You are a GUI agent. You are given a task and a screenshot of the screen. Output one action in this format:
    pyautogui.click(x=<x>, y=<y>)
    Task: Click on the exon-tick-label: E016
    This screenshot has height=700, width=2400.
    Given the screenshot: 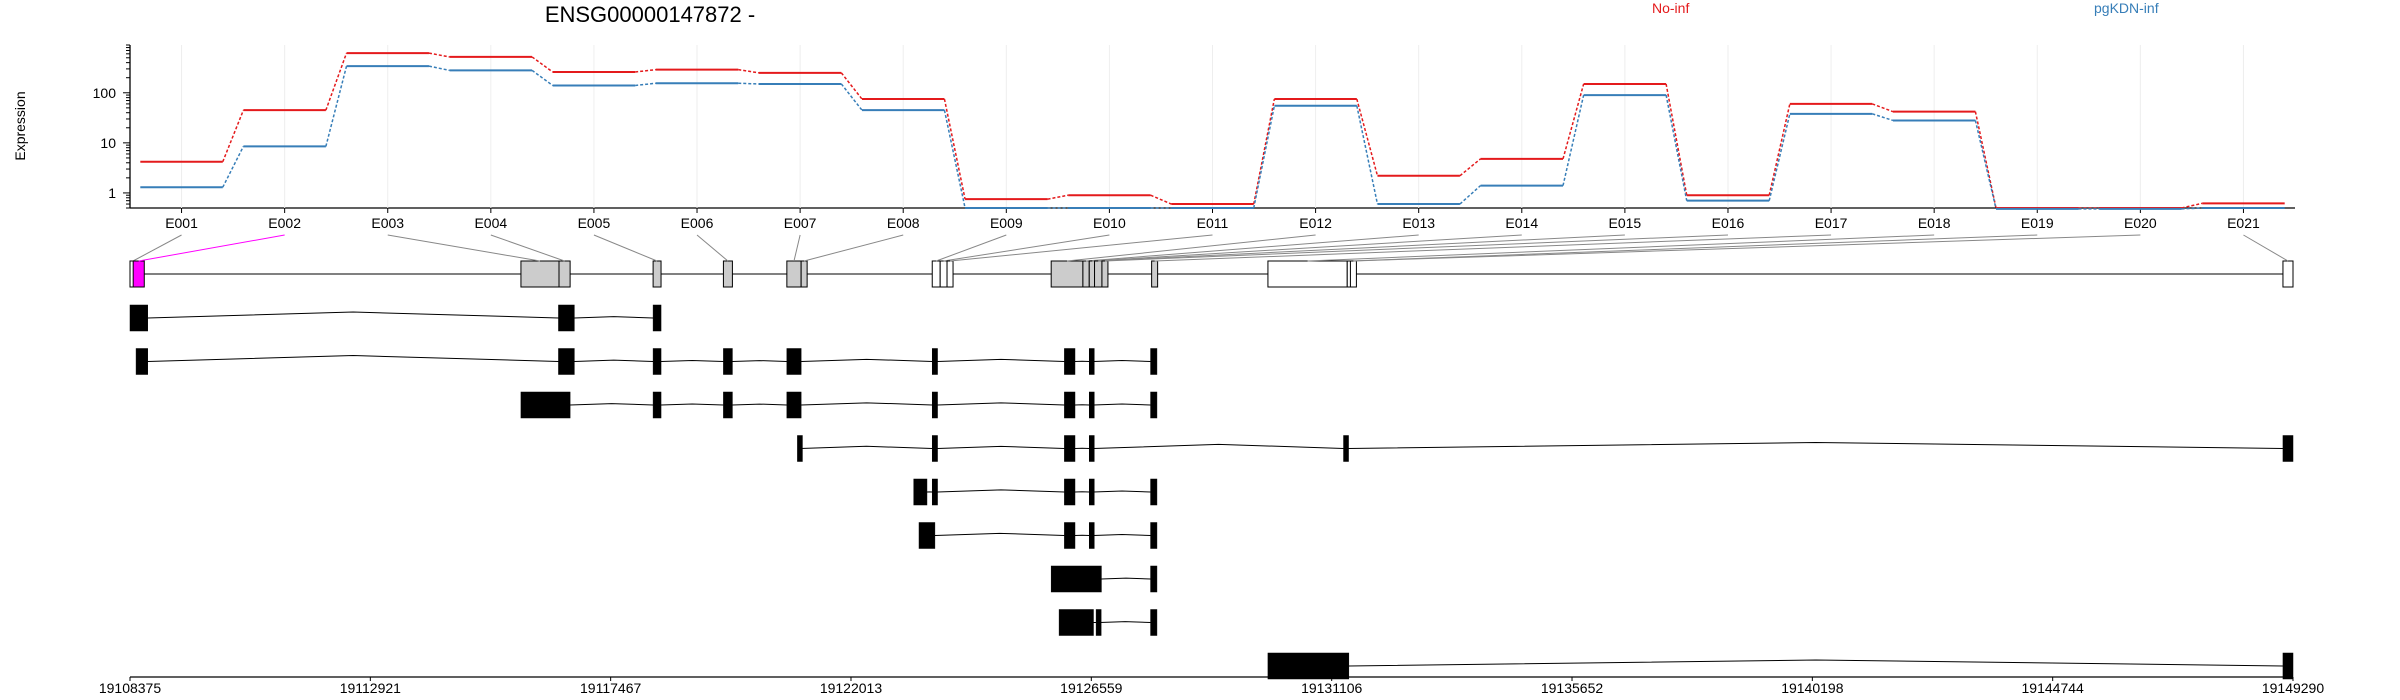 What is the action you would take?
    pyautogui.click(x=1728, y=223)
    